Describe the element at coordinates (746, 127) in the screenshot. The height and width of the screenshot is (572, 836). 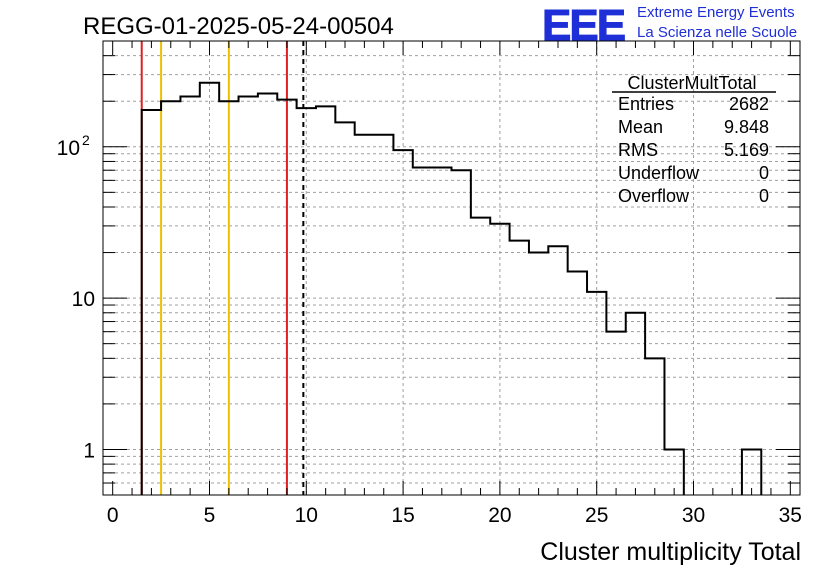
I see `stats-row-value: 9.848` at that location.